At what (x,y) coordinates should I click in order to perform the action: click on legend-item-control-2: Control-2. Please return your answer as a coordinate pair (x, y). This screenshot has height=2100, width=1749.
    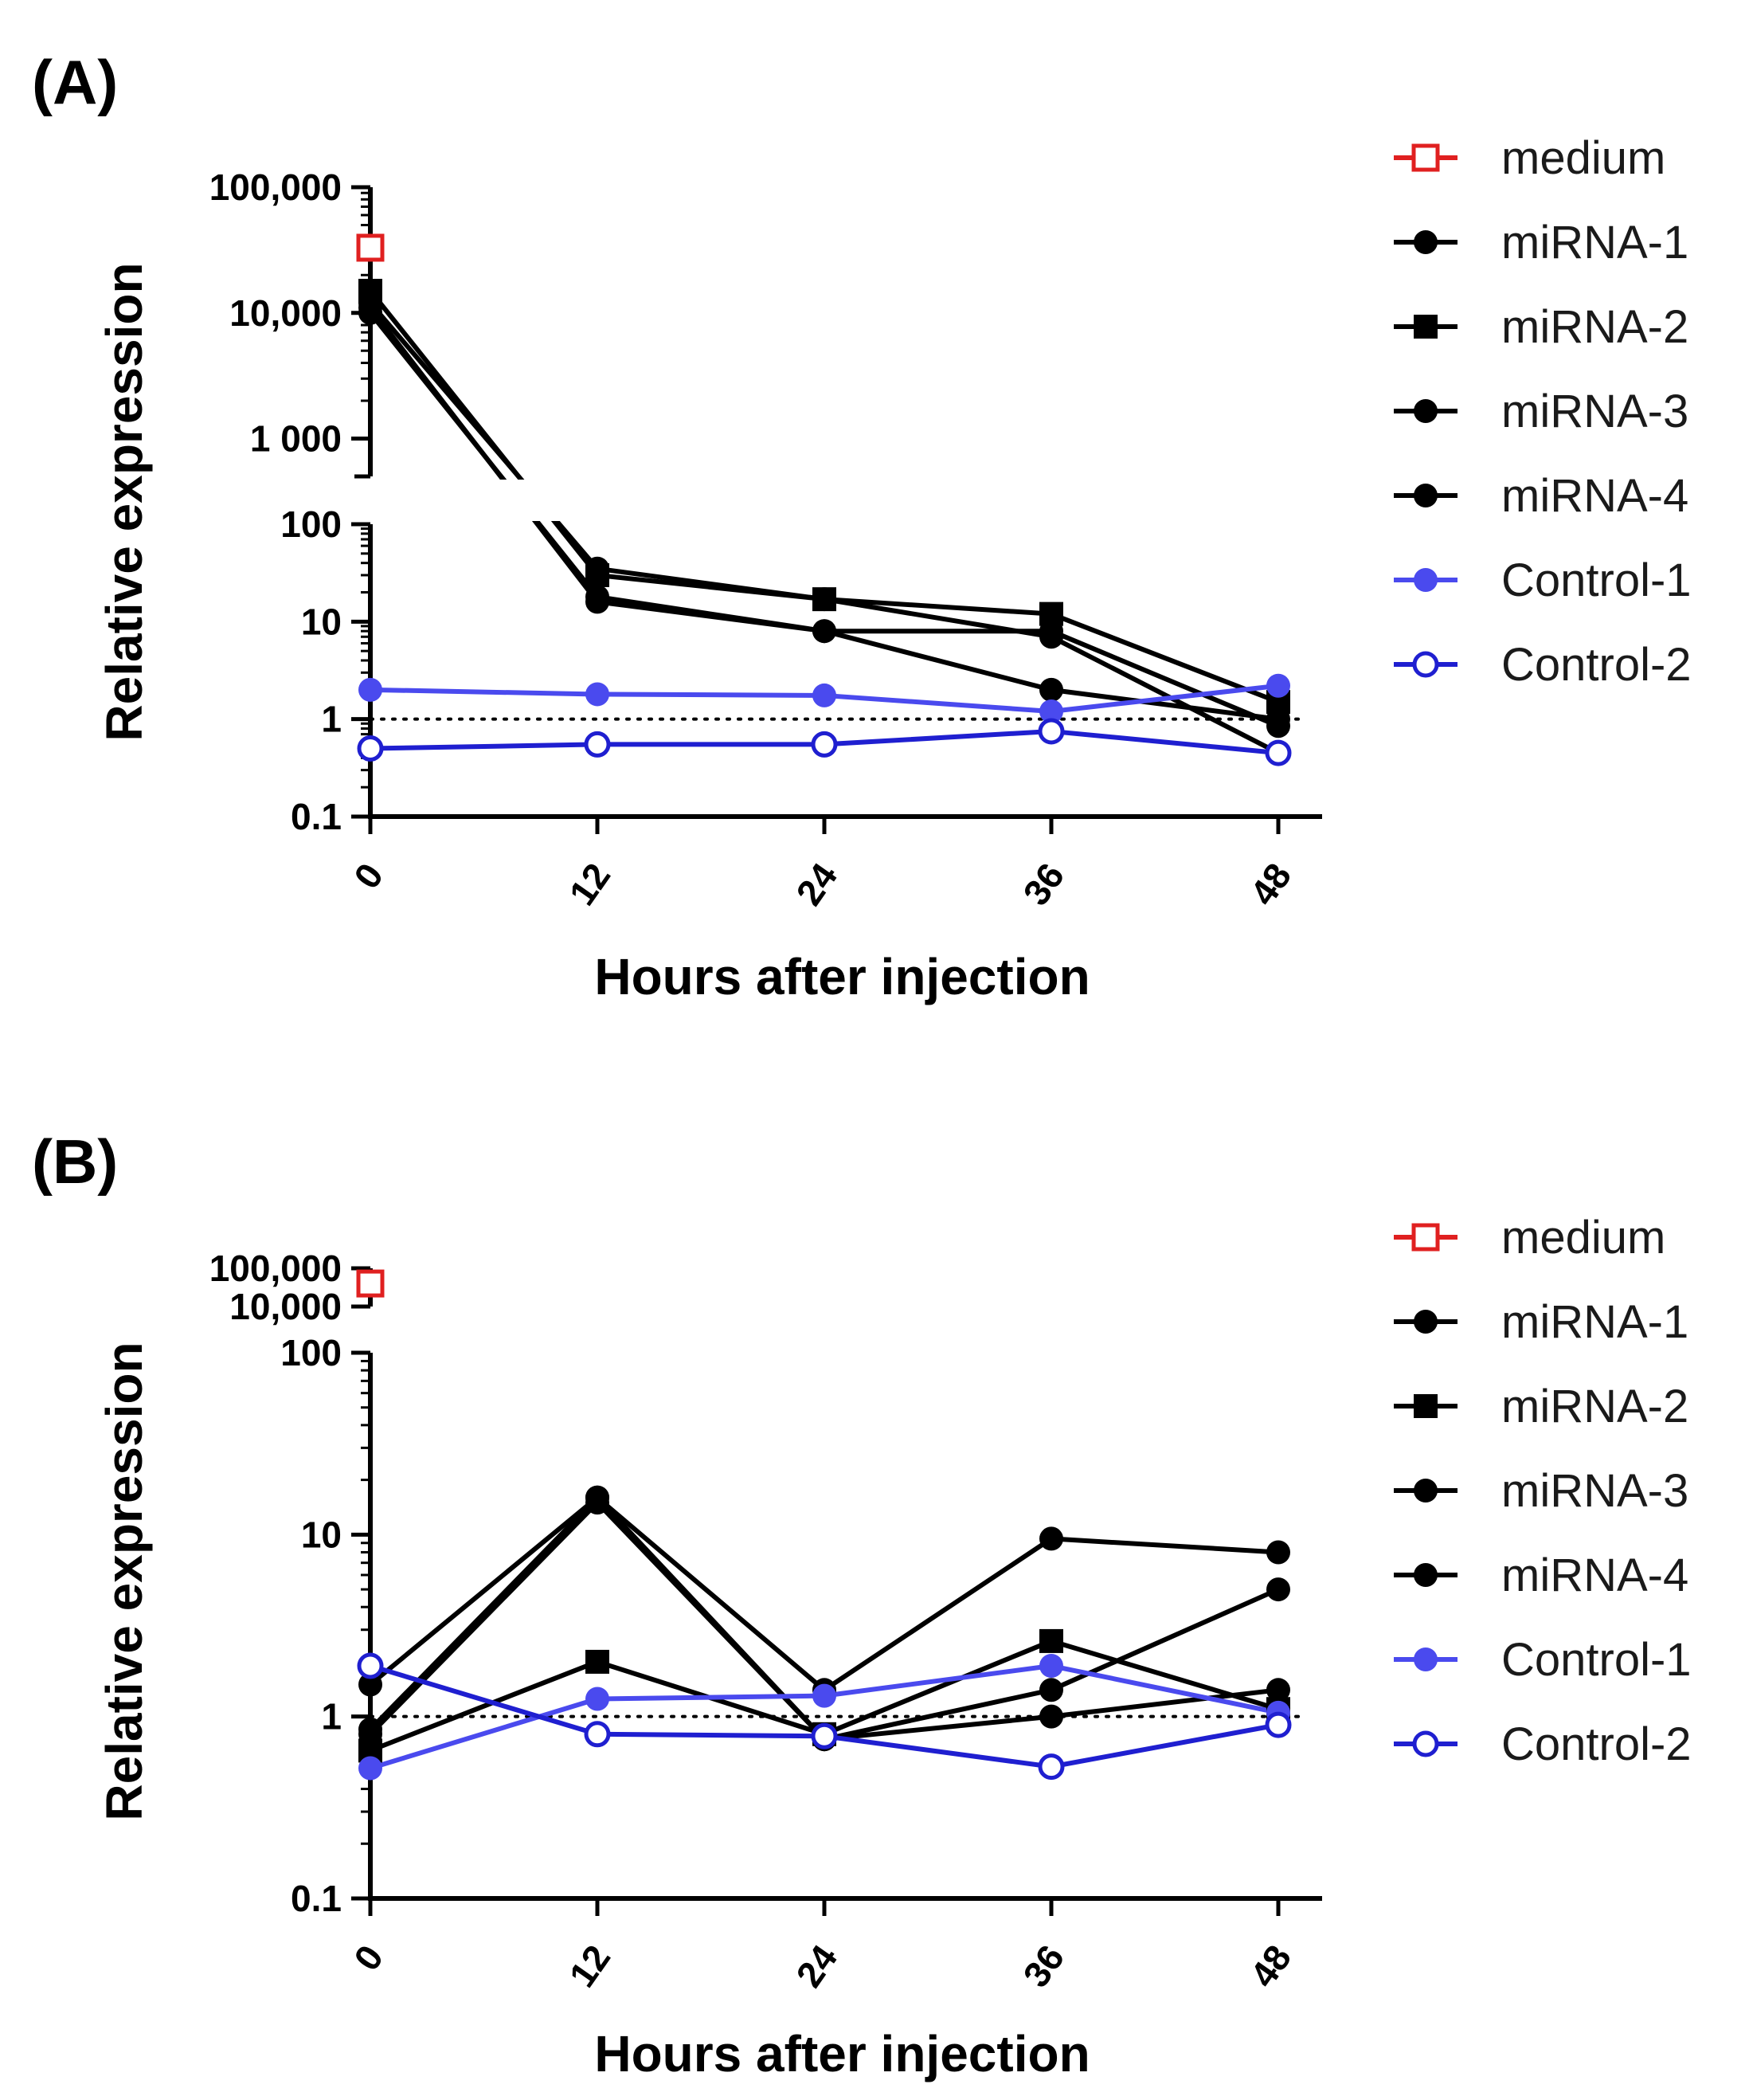
    Looking at the image, I should click on (1543, 1744).